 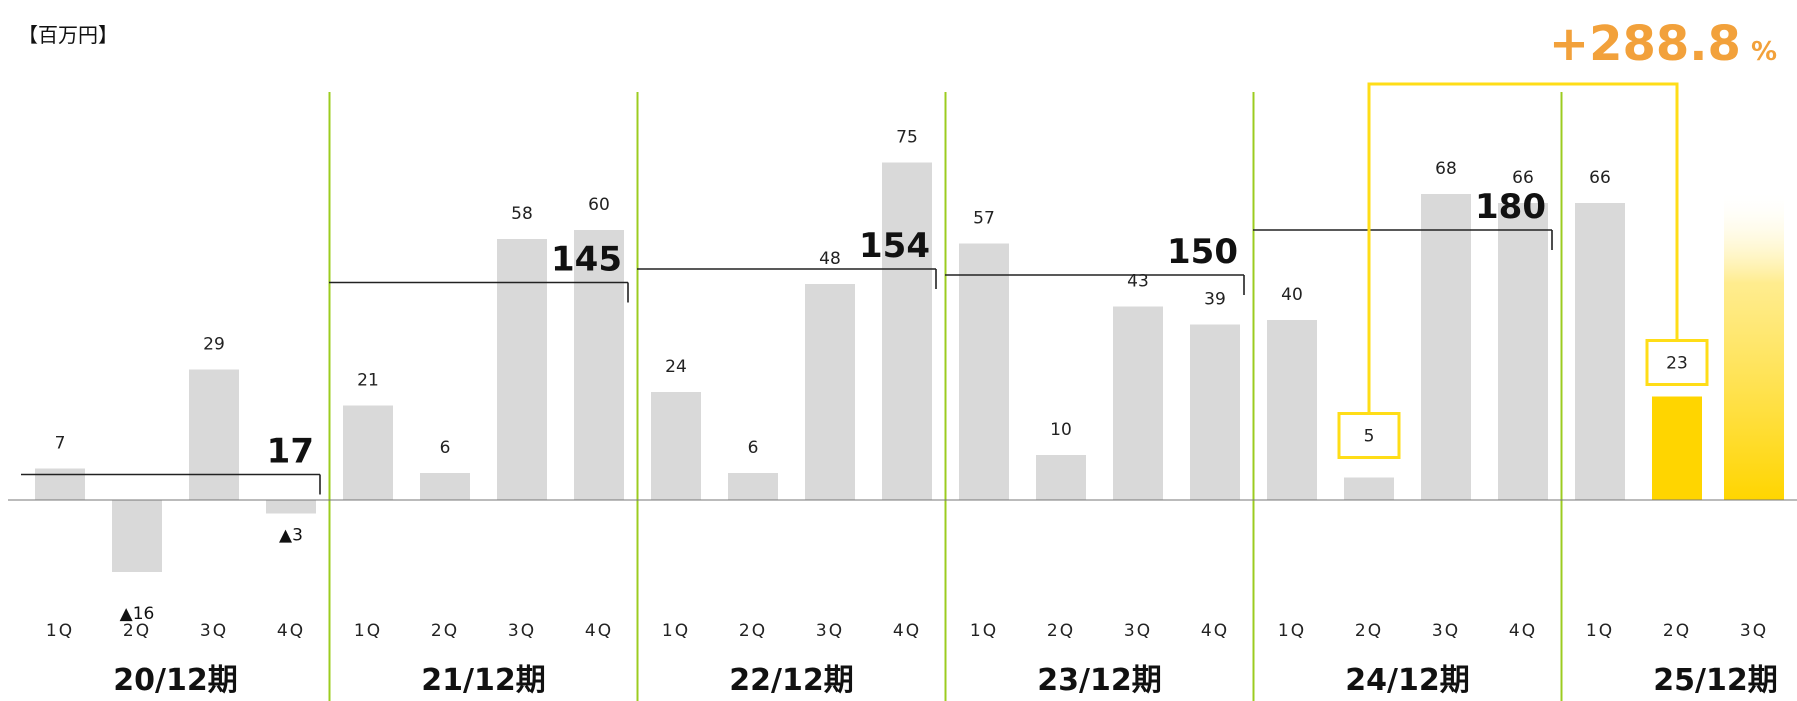 What do you see at coordinates (830, 259) in the screenshot?
I see `bar-value-label: 48` at bounding box center [830, 259].